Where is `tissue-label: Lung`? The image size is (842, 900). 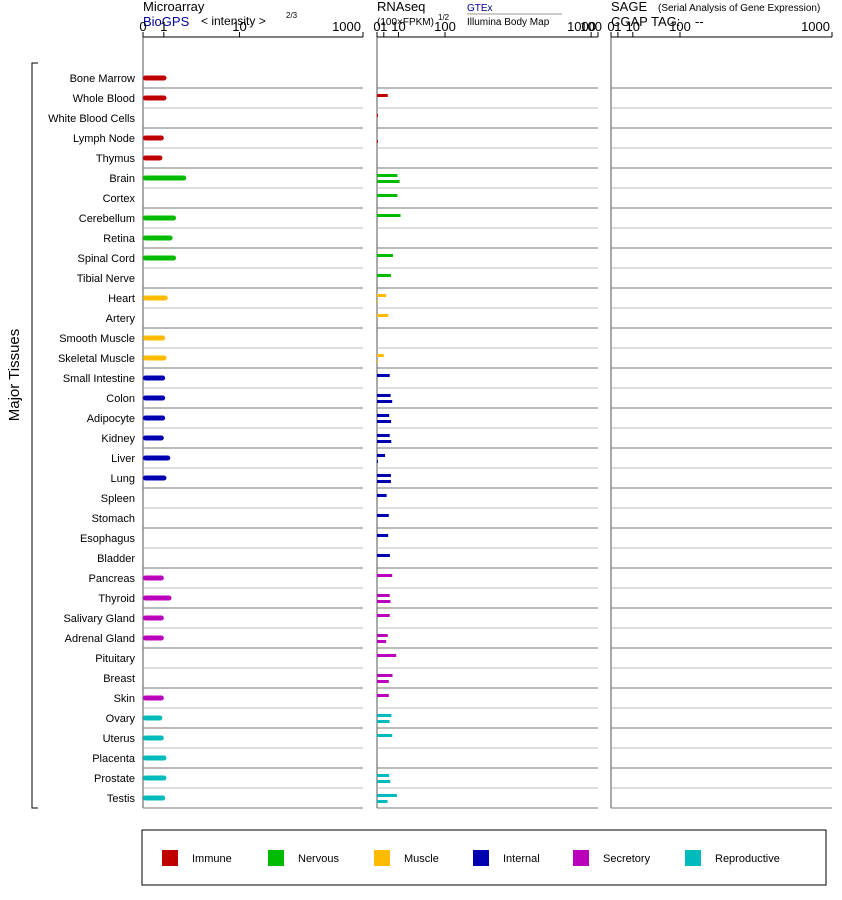
tissue-label: Lung is located at coordinates (123, 479).